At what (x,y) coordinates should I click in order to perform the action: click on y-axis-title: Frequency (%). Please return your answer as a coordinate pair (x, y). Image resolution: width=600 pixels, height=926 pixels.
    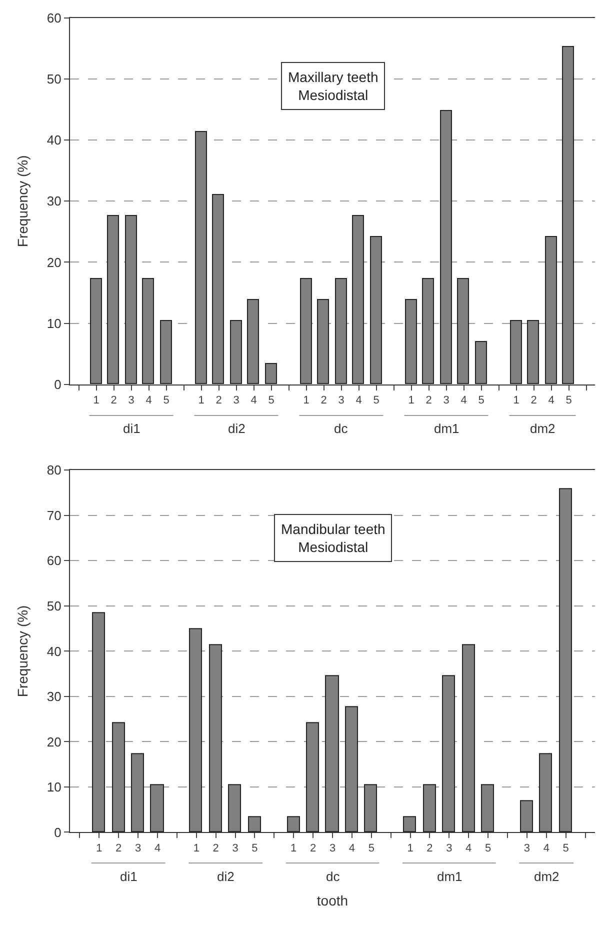
    Looking at the image, I should click on (22, 651).